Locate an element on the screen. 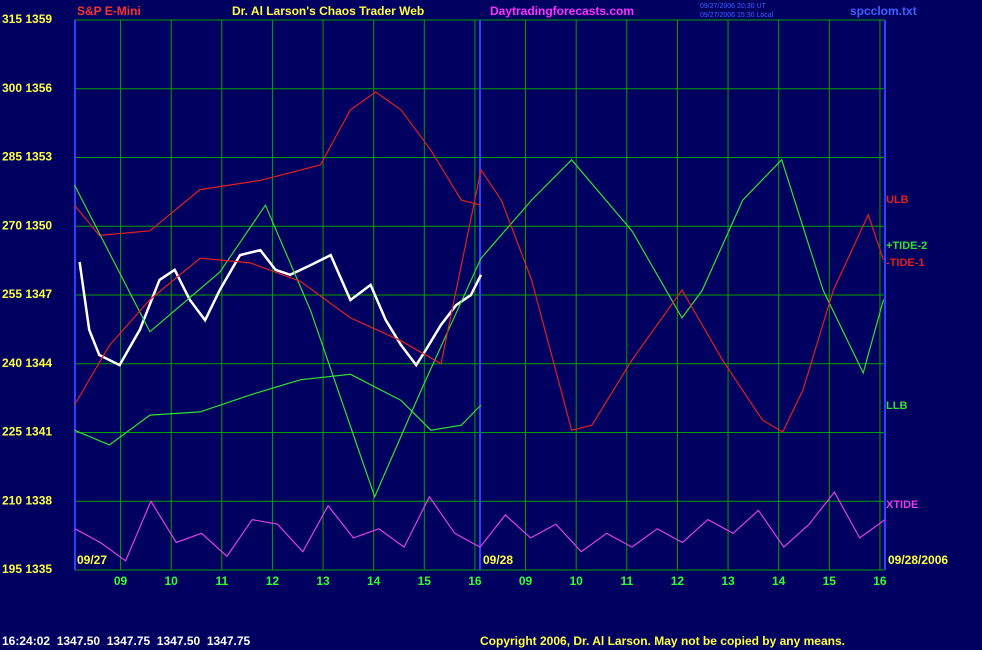  legend-label: +TIDE-2 is located at coordinates (906, 246).